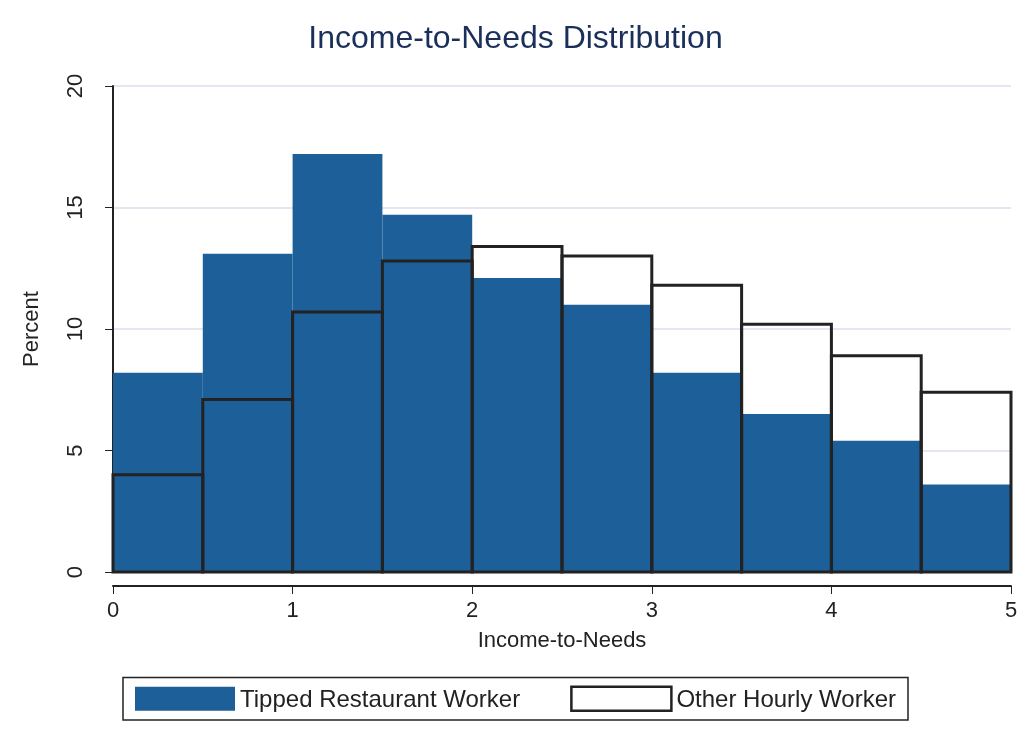 The width and height of the screenshot is (1031, 736). What do you see at coordinates (74, 329) in the screenshot?
I see `y-tick-label: 10` at bounding box center [74, 329].